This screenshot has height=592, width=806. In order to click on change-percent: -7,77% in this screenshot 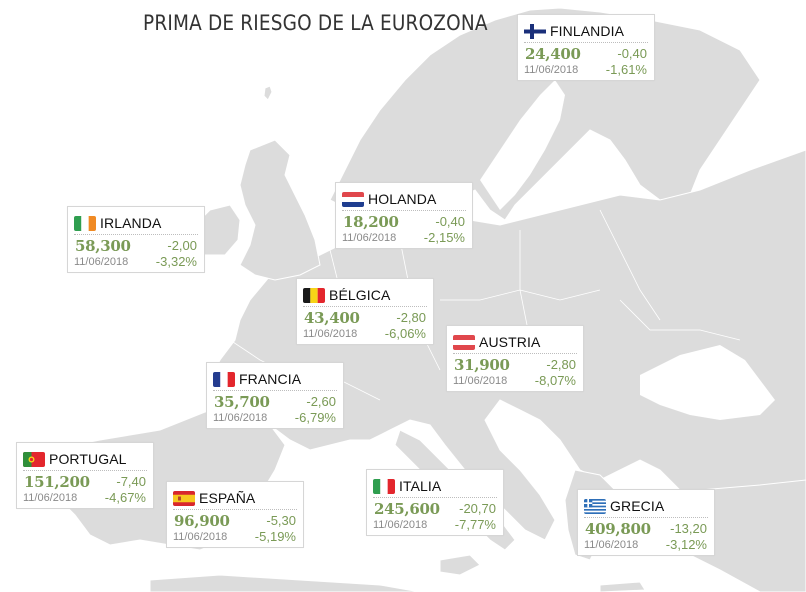, I will do `click(475, 524)`.